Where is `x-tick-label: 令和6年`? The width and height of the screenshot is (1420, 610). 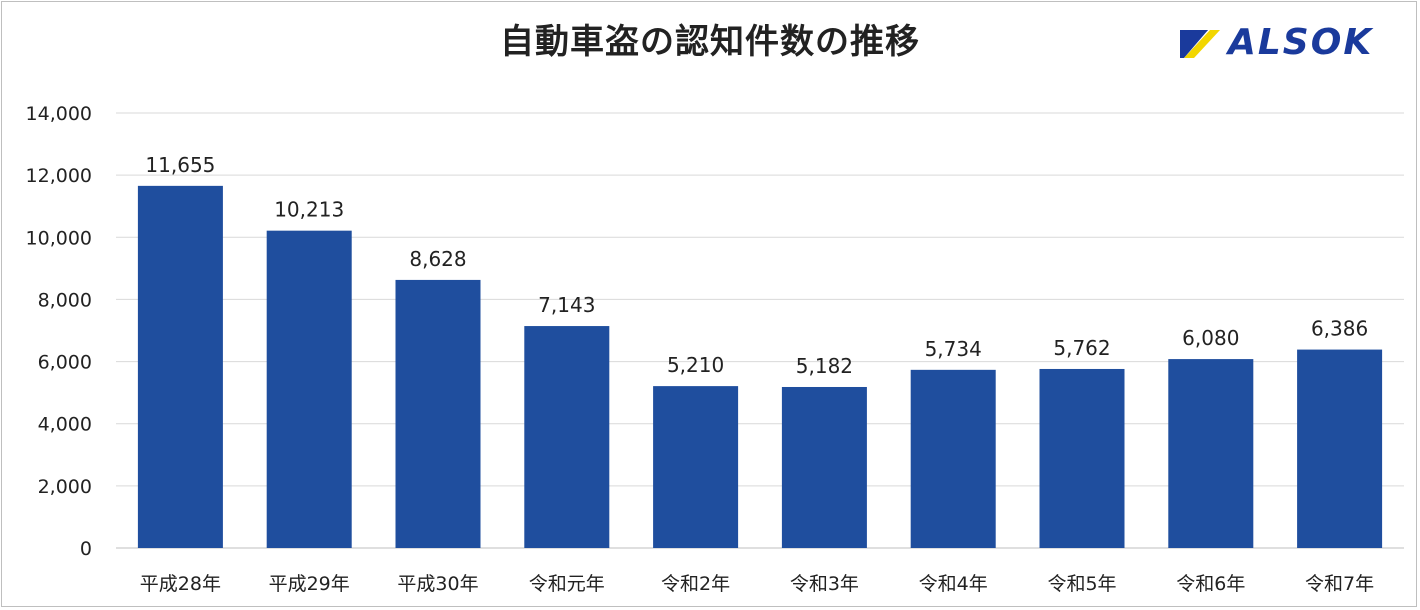
x-tick-label: 令和6年 is located at coordinates (1210, 584).